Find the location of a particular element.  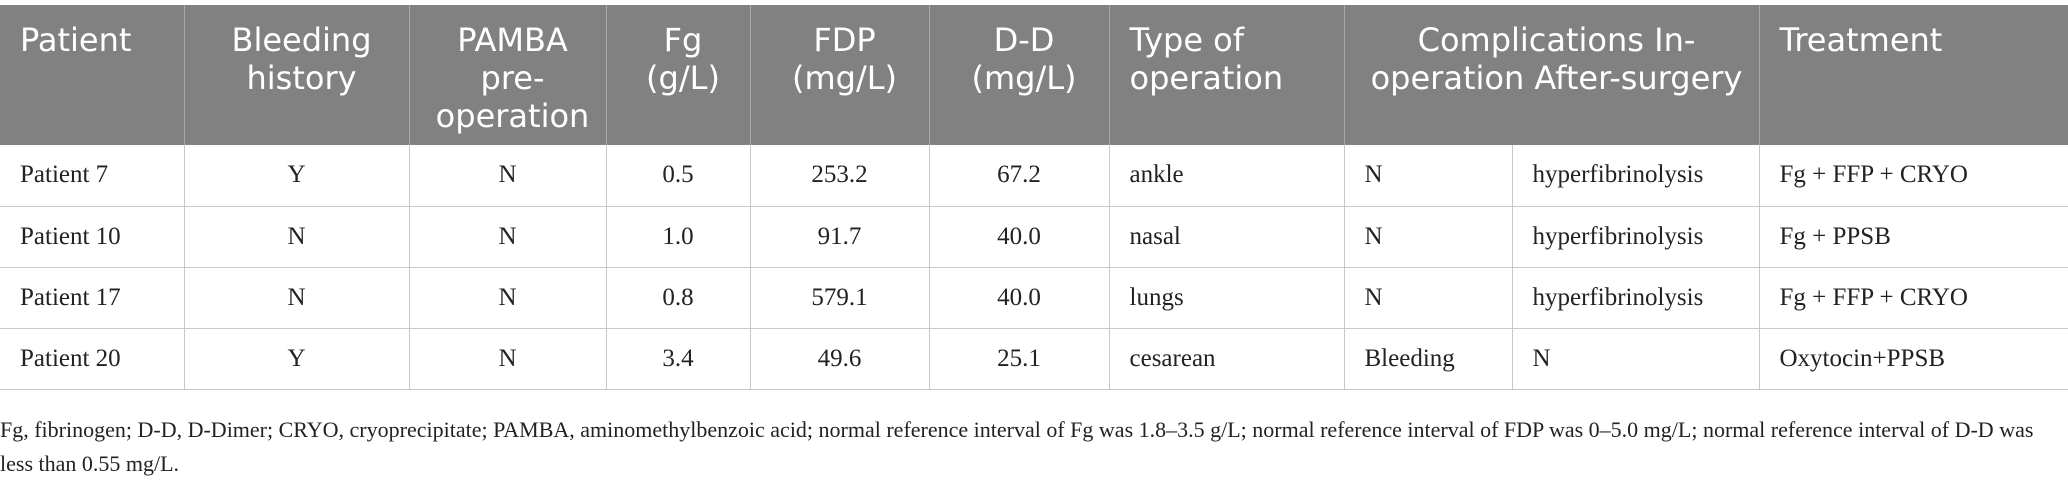

cell-fg: 0.5 is located at coordinates (677, 176).